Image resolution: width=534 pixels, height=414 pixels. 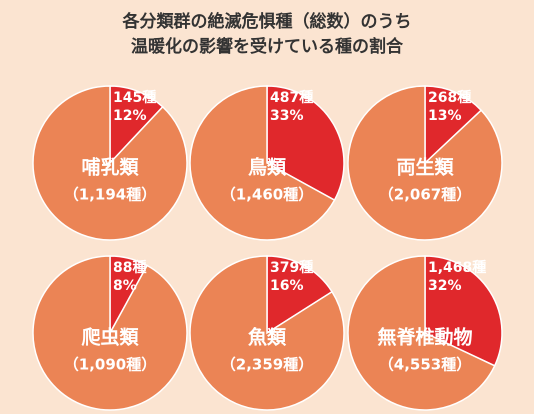 What do you see at coordinates (424, 337) in the screenshot?
I see `group-name: 無脊椎動物` at bounding box center [424, 337].